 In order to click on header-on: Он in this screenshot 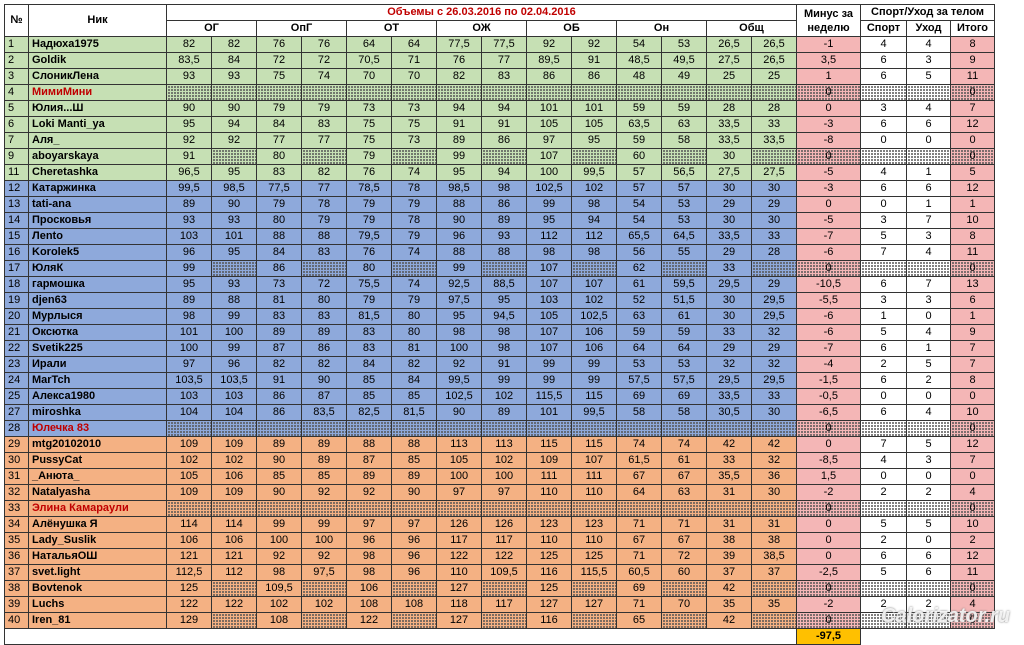, I will do `click(661, 28)`.